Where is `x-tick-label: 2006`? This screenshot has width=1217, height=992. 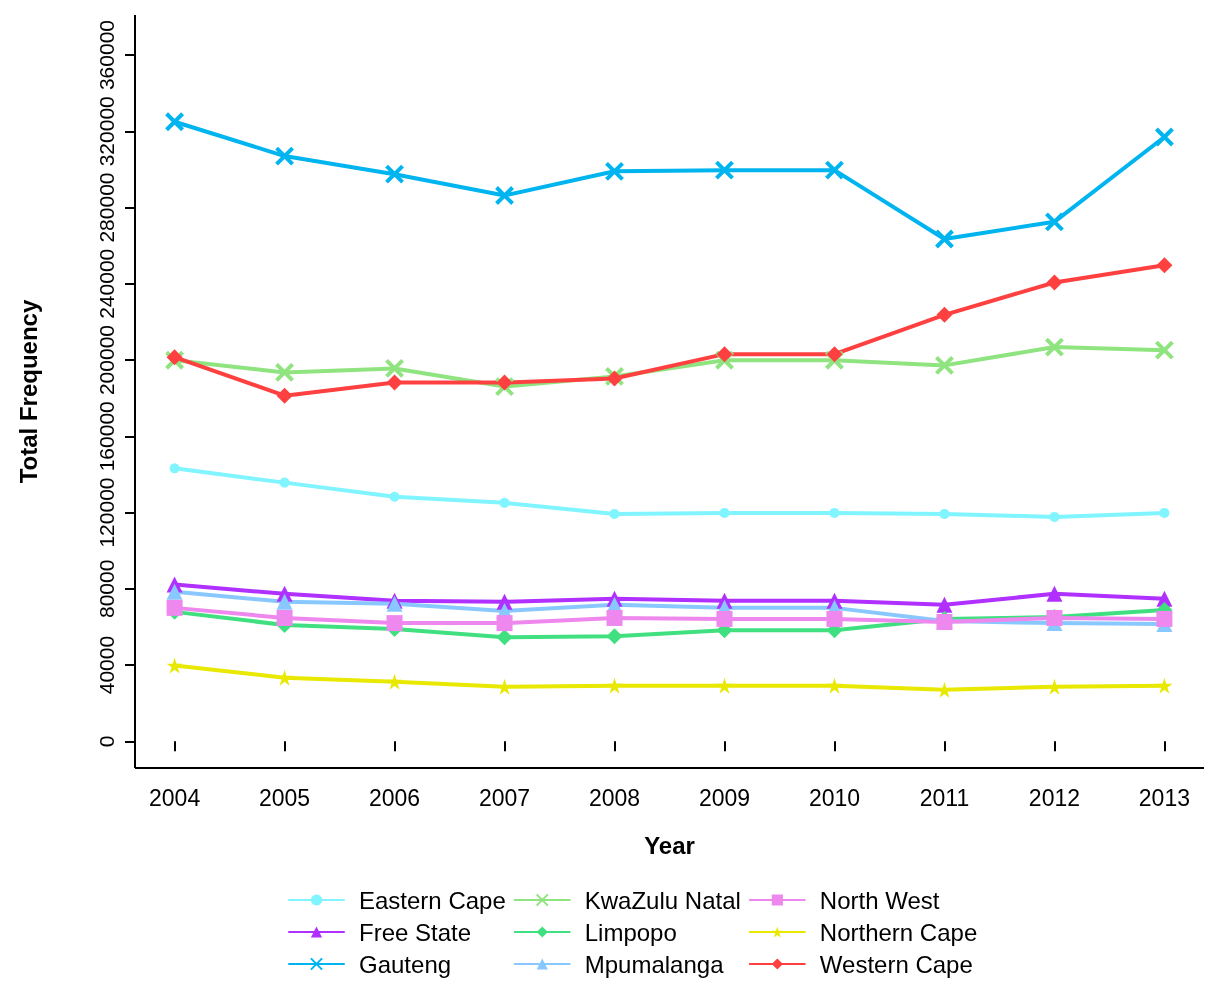
x-tick-label: 2006 is located at coordinates (394, 797).